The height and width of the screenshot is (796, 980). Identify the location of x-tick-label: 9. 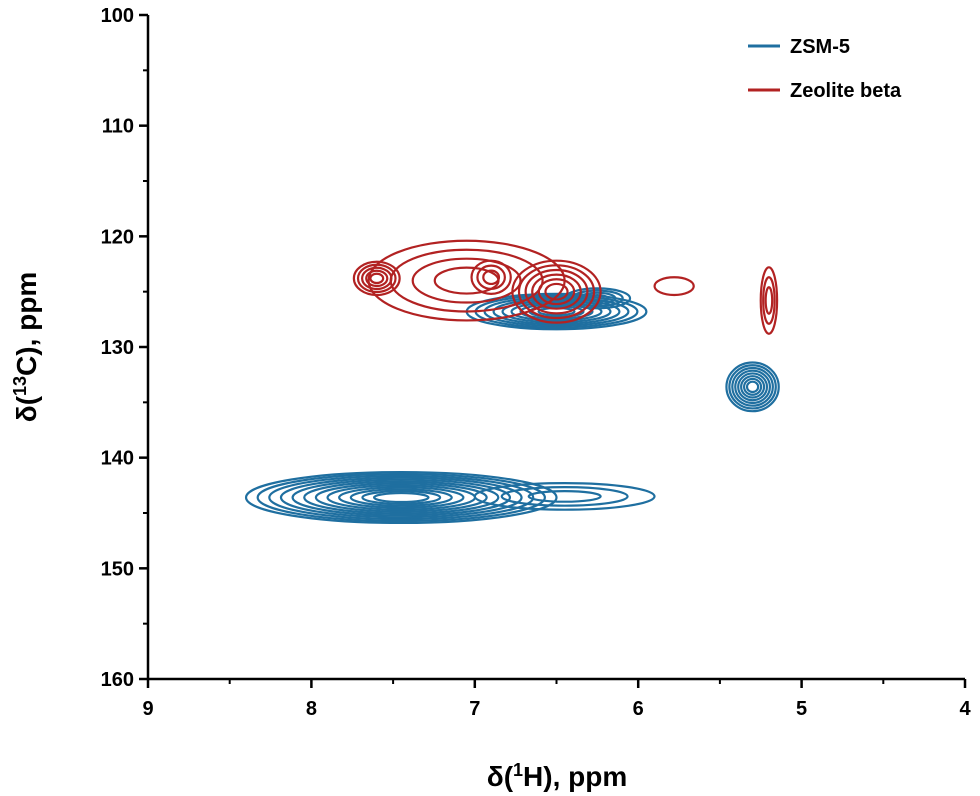
(147, 709).